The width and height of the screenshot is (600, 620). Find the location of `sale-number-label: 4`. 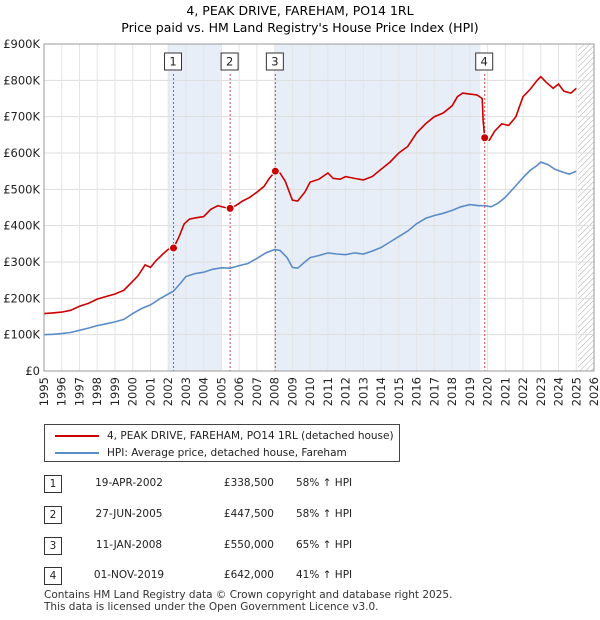

sale-number-label: 4 is located at coordinates (484, 62).